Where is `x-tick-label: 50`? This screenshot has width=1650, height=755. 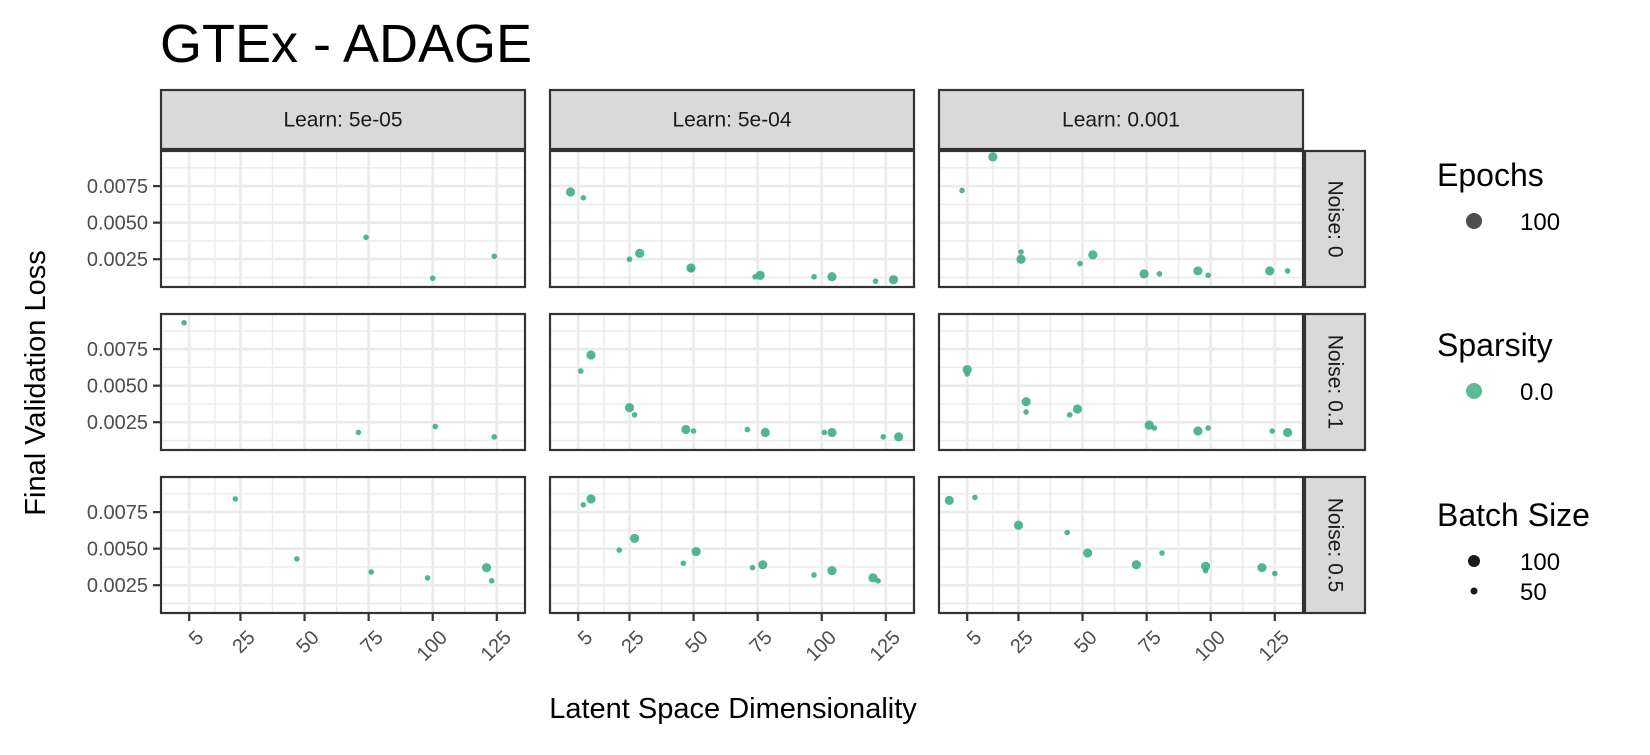
x-tick-label: 50 is located at coordinates (696, 642).